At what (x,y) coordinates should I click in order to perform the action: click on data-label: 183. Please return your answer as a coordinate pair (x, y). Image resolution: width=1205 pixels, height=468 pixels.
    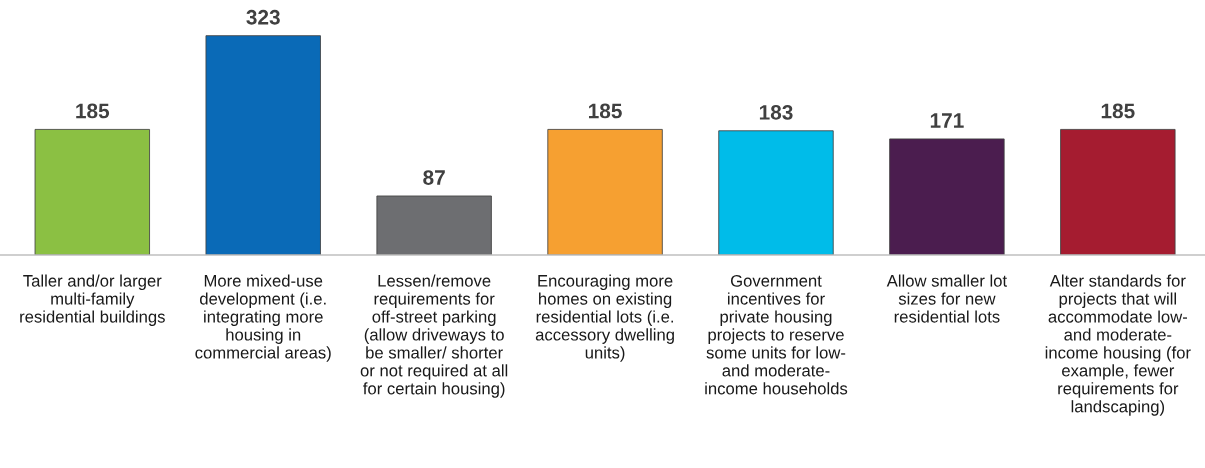
    Looking at the image, I should click on (776, 112).